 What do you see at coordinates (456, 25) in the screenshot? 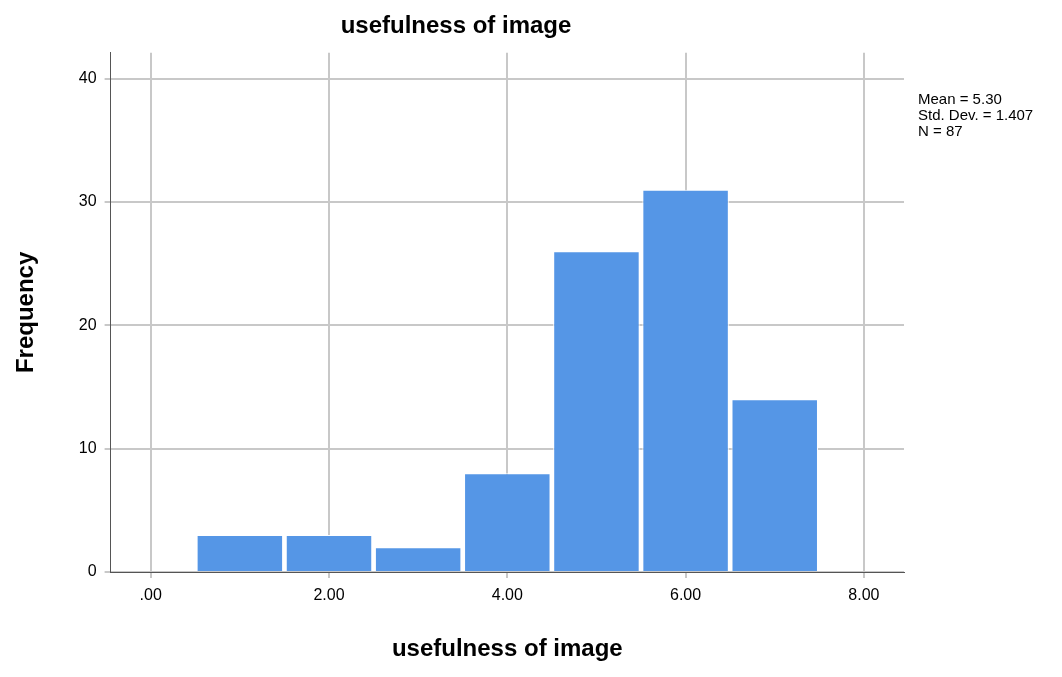
I see `chart-title: usefulness of image` at bounding box center [456, 25].